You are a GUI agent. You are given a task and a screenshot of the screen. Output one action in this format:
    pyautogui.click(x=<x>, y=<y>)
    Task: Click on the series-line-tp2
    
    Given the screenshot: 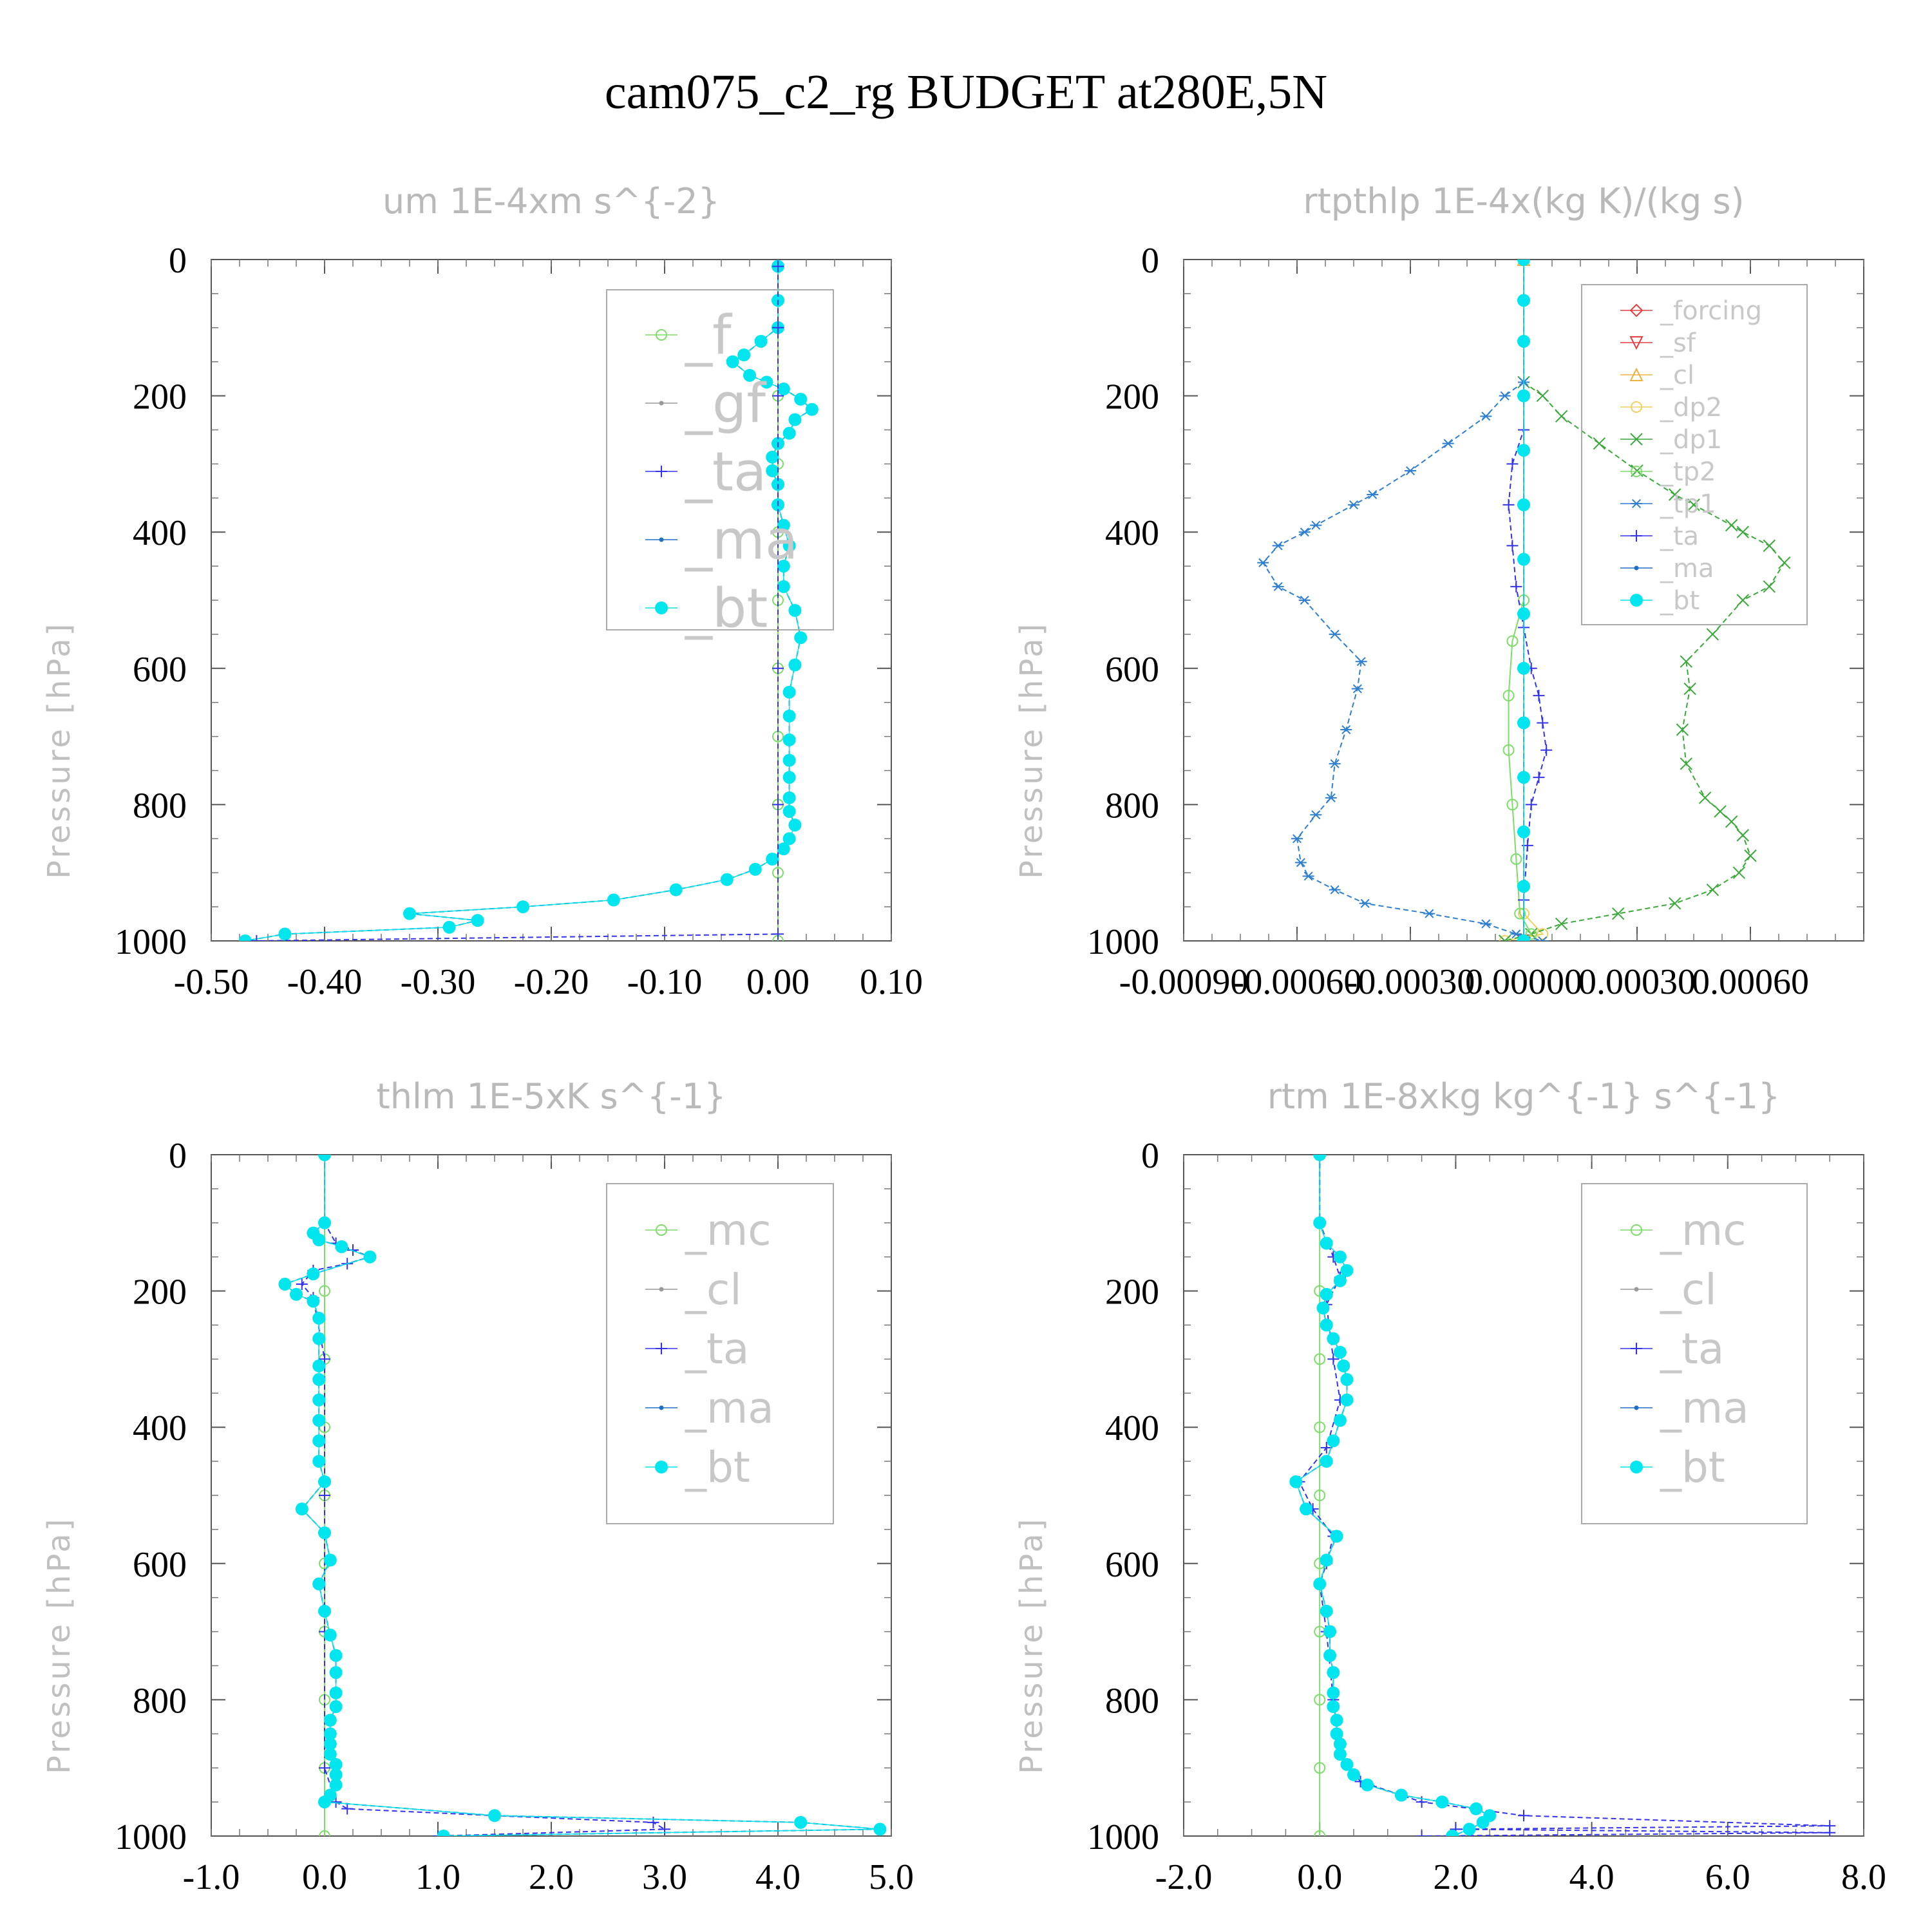 What is the action you would take?
    pyautogui.click(x=1520, y=601)
    